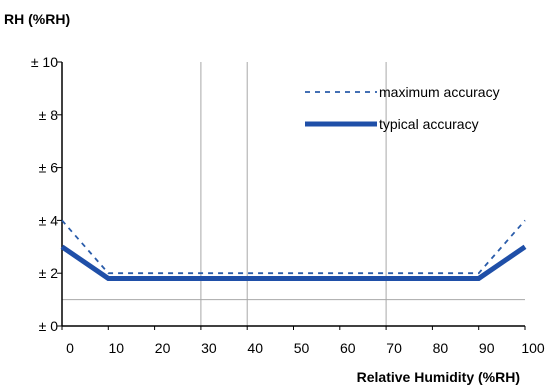 Image resolution: width=549 pixels, height=390 pixels. What do you see at coordinates (402, 108) in the screenshot?
I see `legend: maximum accuracy typical accuracy` at bounding box center [402, 108].